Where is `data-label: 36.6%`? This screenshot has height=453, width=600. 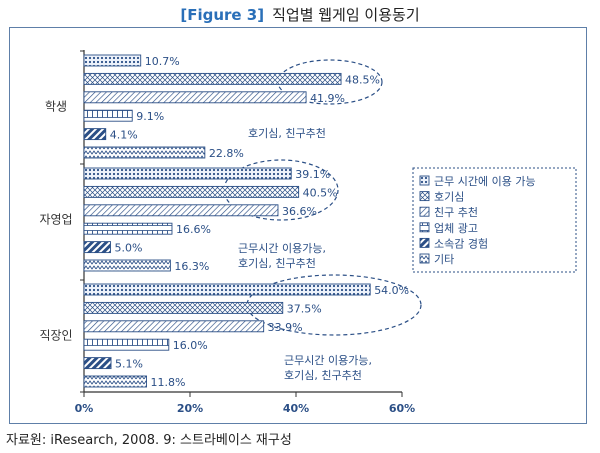
data-label: 36.6% is located at coordinates (299, 211).